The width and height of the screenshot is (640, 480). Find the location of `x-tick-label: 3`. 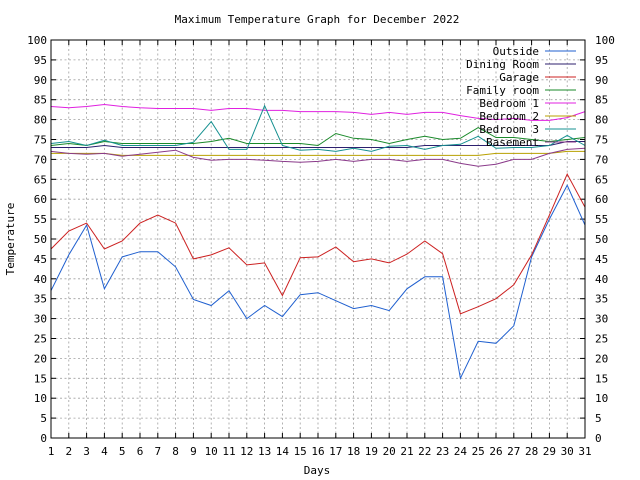

x-tick-label: 3 is located at coordinates (86, 451).